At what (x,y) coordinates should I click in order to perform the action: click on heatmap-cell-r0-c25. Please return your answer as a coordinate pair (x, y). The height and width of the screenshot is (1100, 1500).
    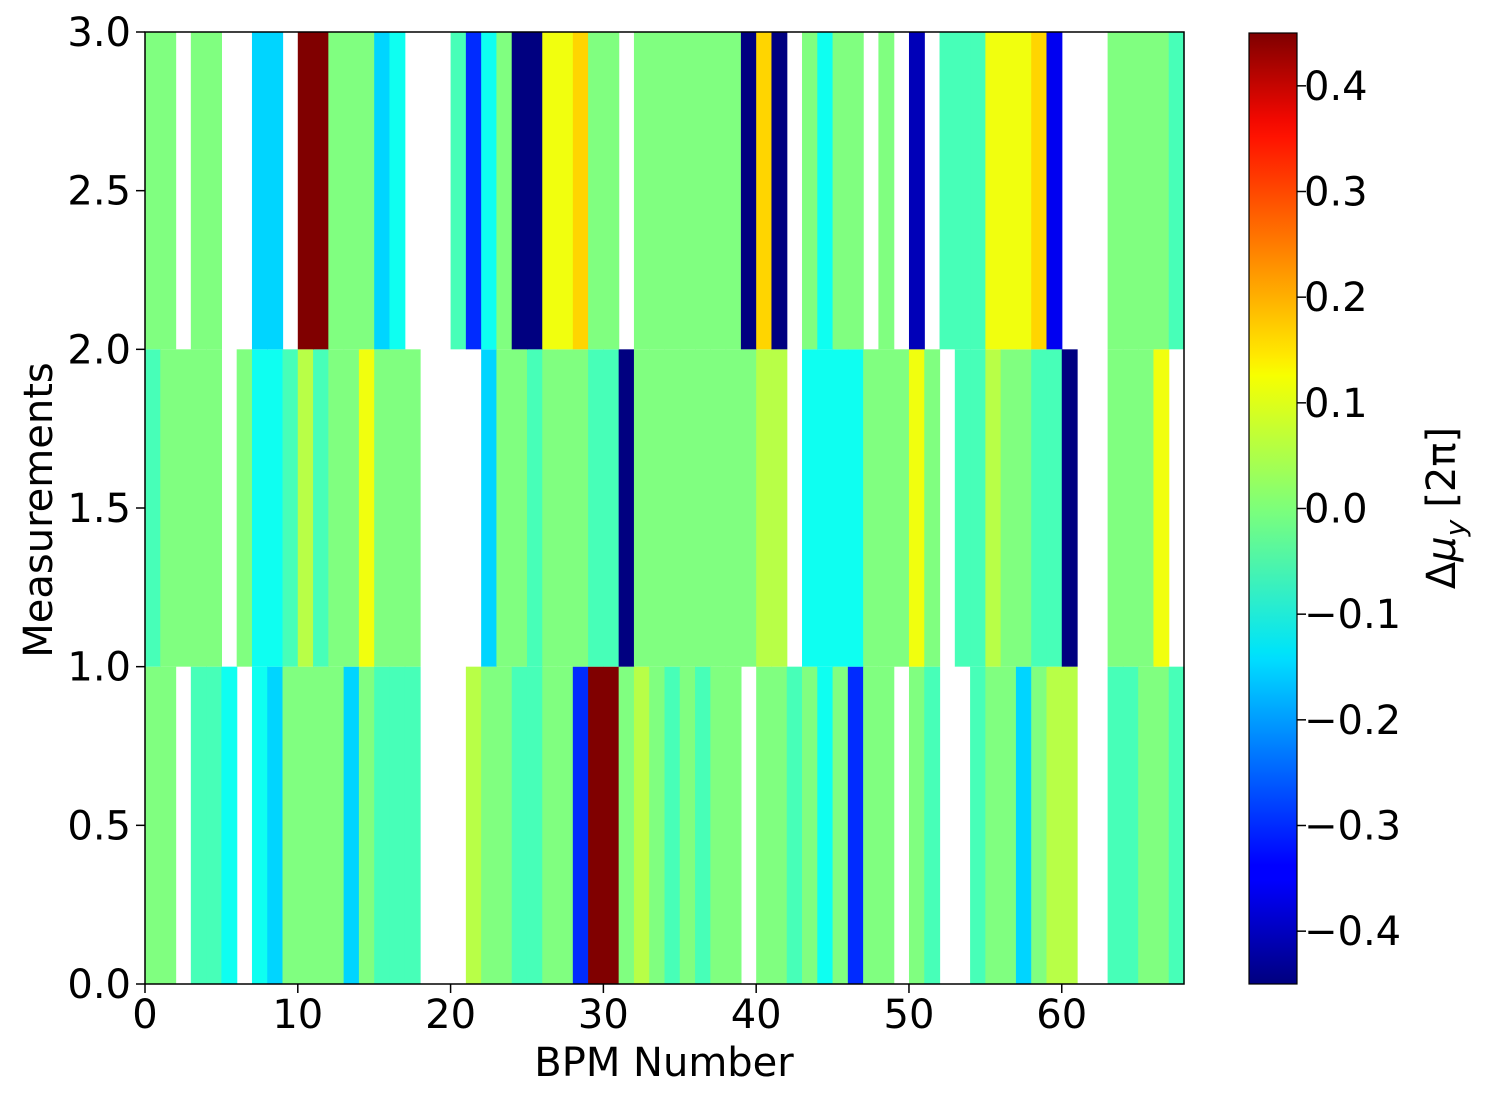
    Looking at the image, I should click on (534, 825).